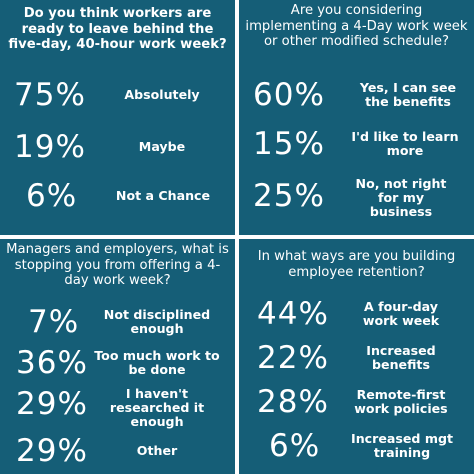 This screenshot has height=474, width=474. What do you see at coordinates (293, 402) in the screenshot?
I see `answer-percentage: 28%` at bounding box center [293, 402].